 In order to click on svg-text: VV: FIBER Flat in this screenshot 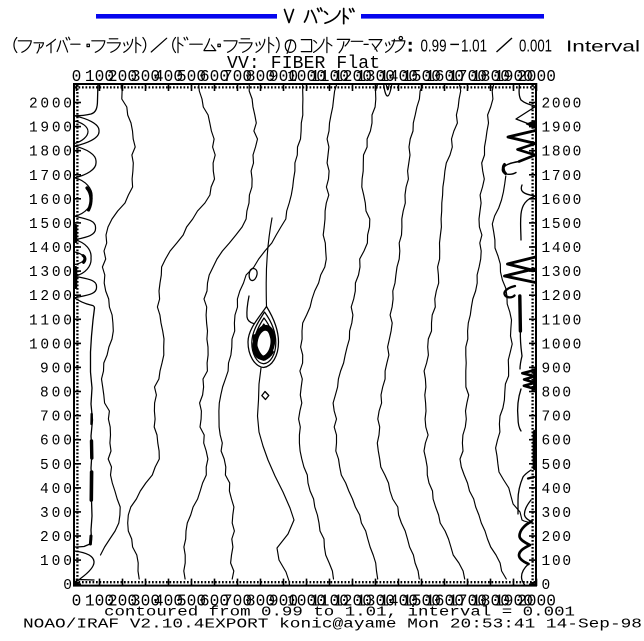, I will do `click(303, 64)`.